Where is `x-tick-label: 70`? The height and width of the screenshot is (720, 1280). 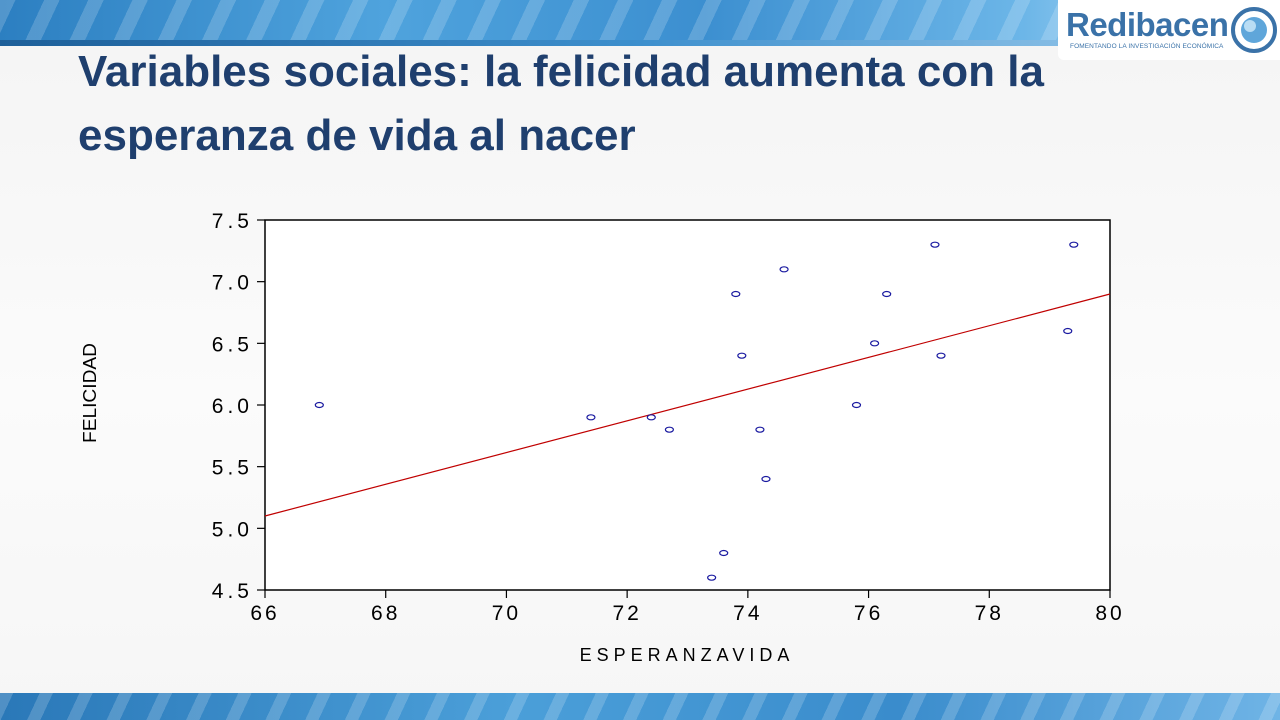
x-tick-label: 70 is located at coordinates (506, 613).